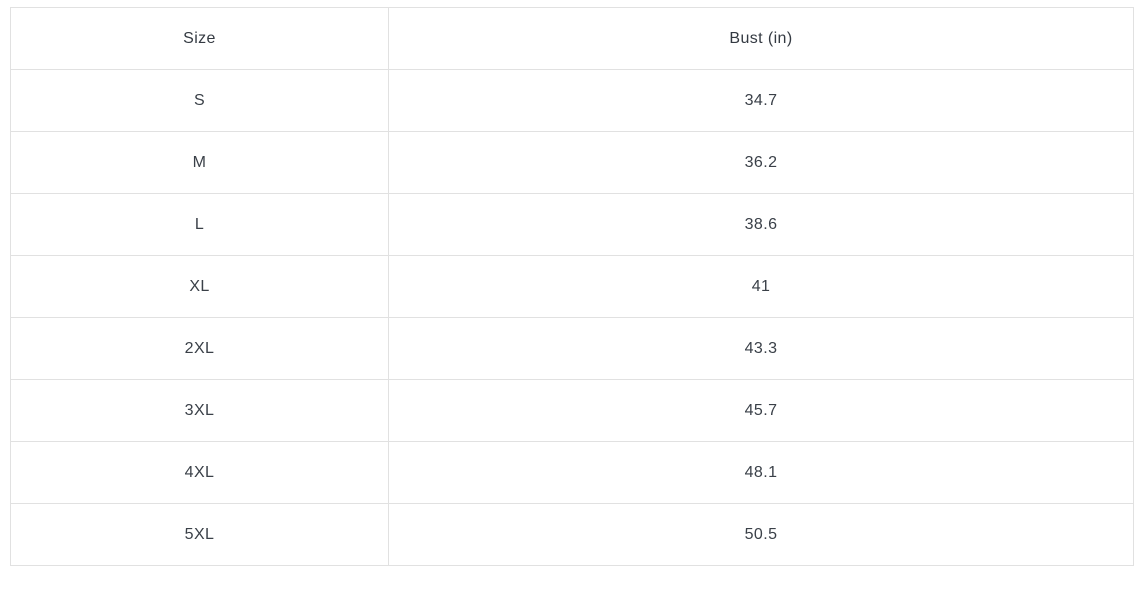 This screenshot has height=595, width=1147. I want to click on table-row: S 34.7, so click(572, 100).